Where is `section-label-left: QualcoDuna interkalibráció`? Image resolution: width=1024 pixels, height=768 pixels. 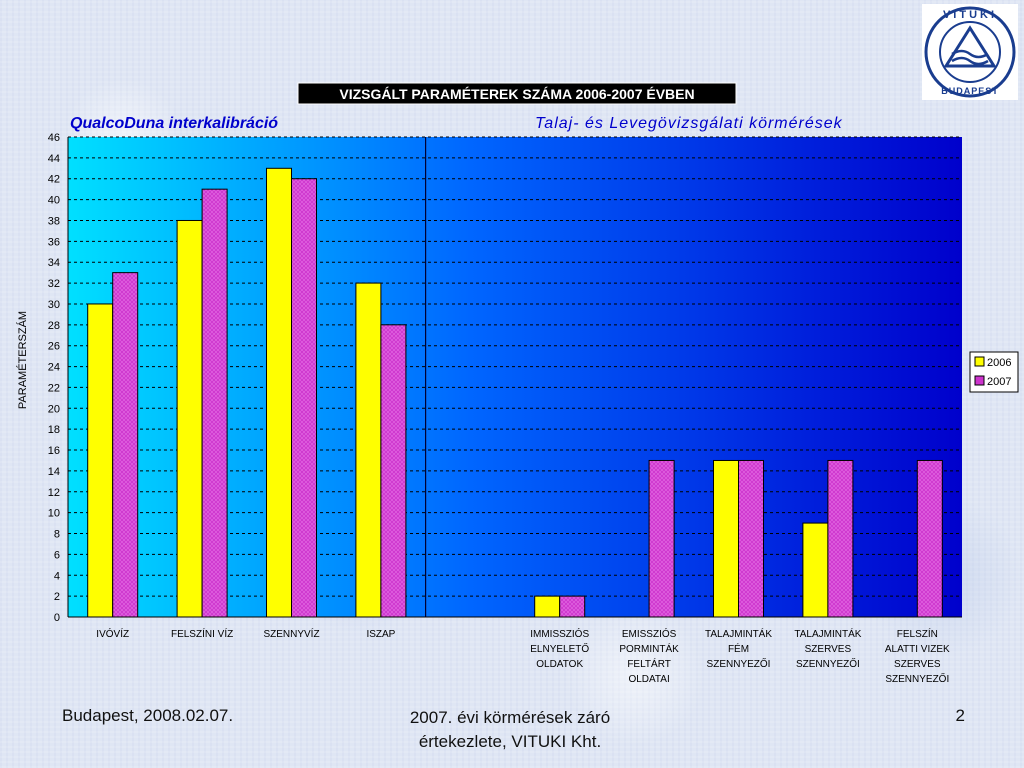
section-label-left: QualcoDuna interkalibráció is located at coordinates (174, 123).